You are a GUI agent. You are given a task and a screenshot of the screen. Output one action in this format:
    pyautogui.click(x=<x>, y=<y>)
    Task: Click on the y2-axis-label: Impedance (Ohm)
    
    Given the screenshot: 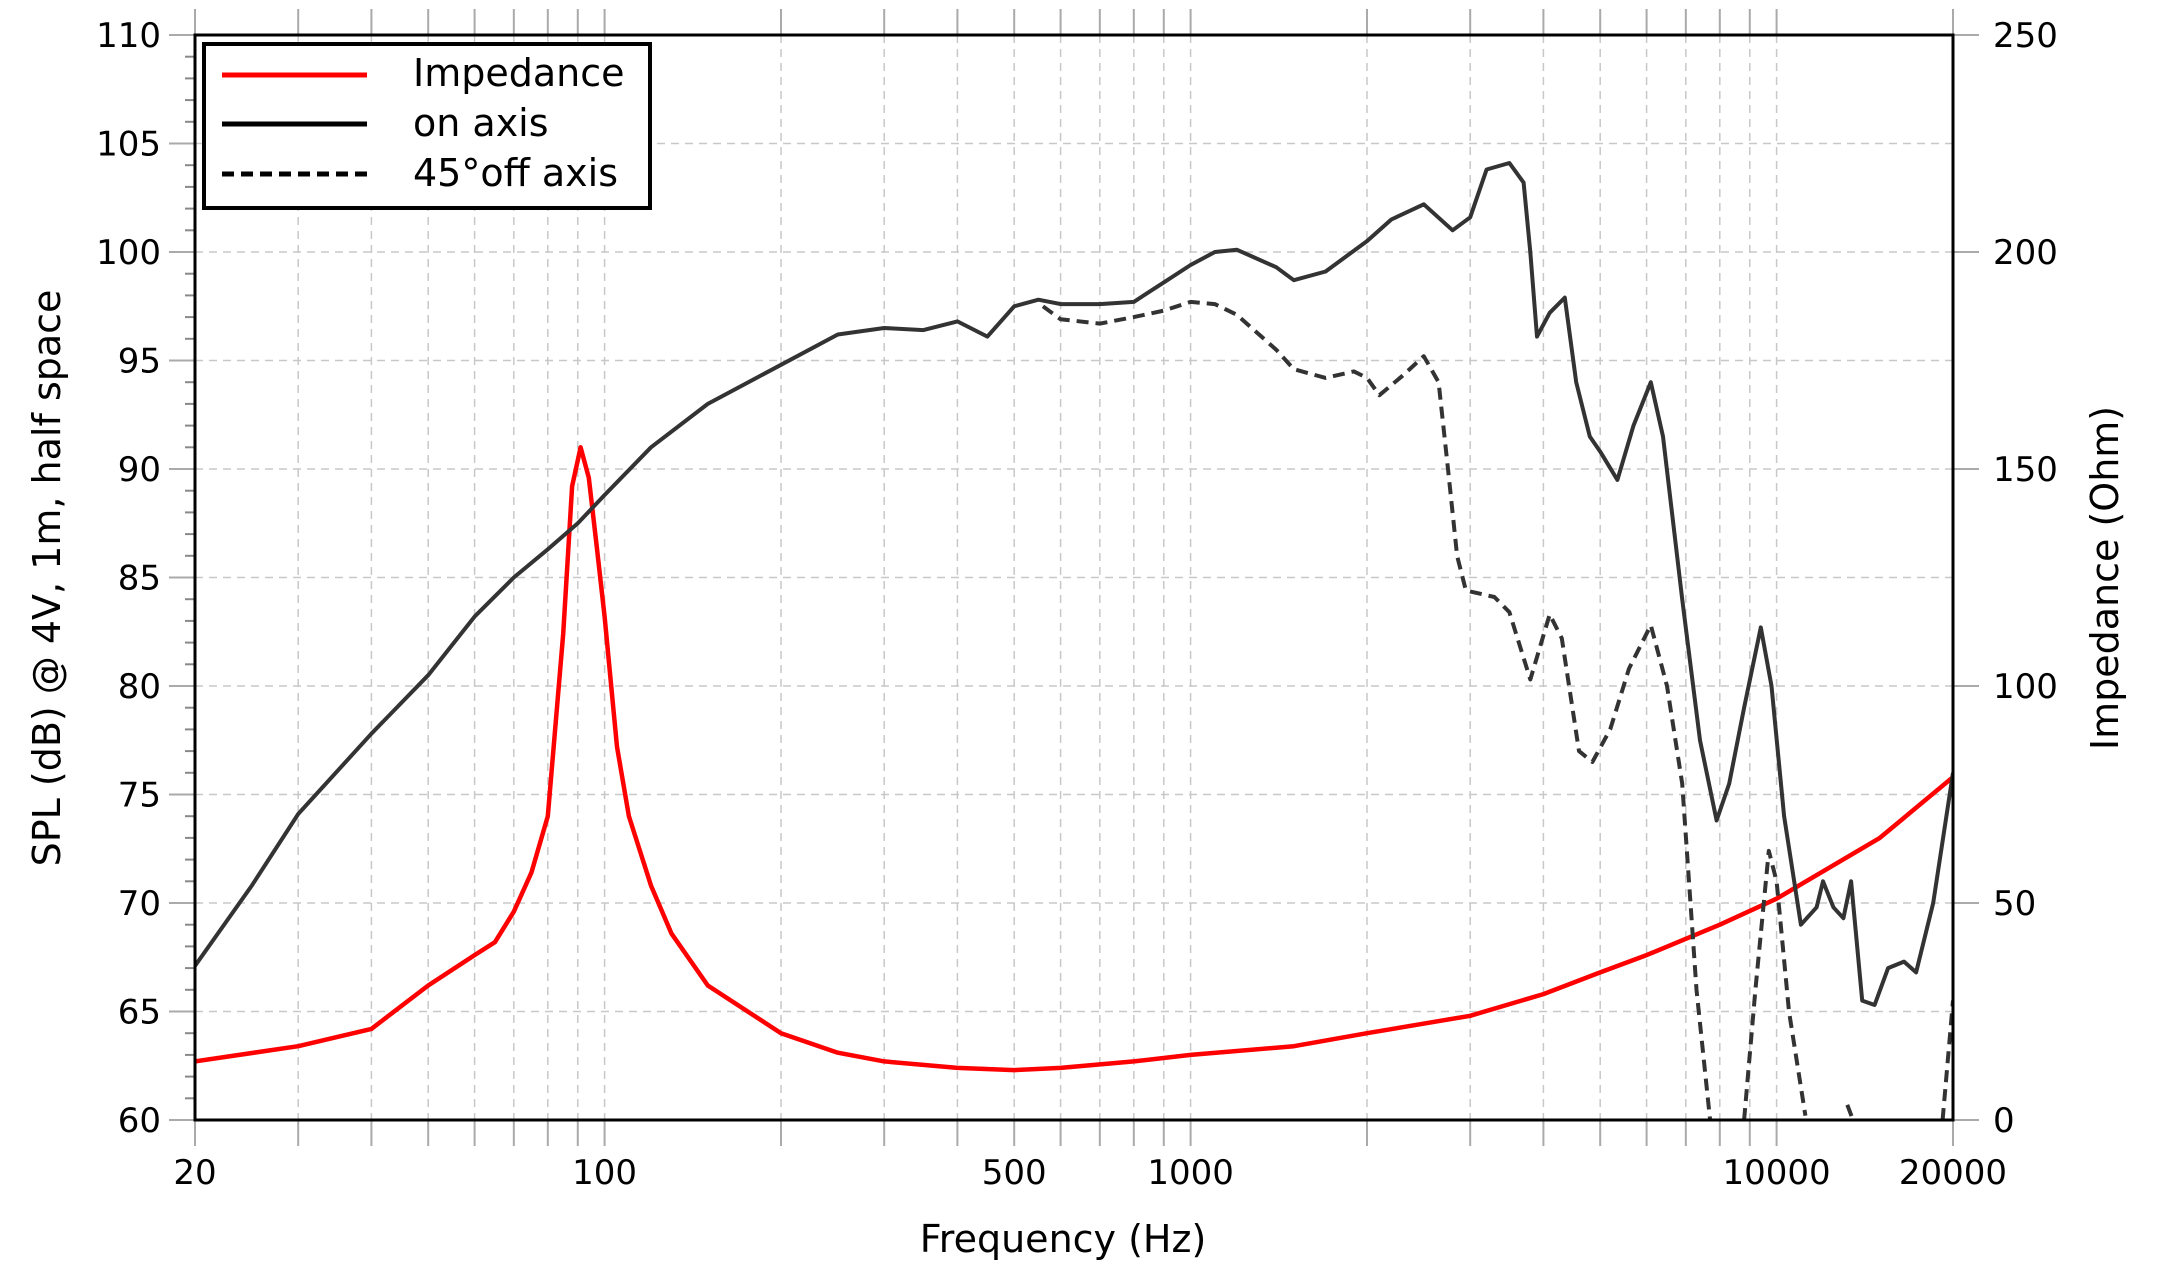 What is the action you would take?
    pyautogui.click(x=2105, y=578)
    